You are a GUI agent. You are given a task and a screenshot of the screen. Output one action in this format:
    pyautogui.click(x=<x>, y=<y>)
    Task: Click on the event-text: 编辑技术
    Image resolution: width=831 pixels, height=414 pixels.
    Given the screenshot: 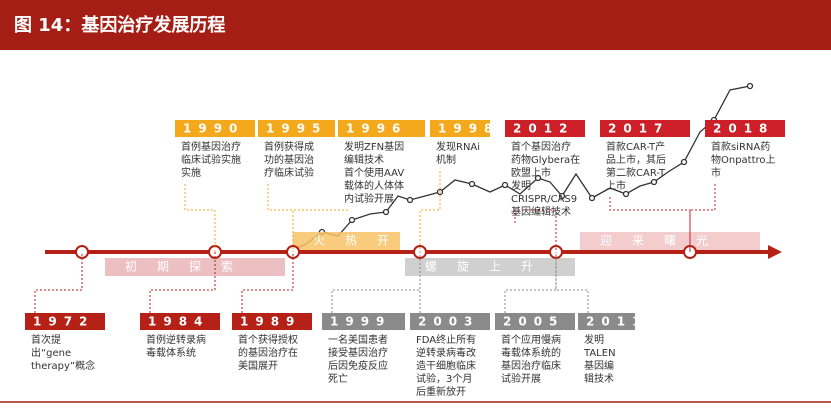 What is the action you would take?
    pyautogui.click(x=364, y=159)
    